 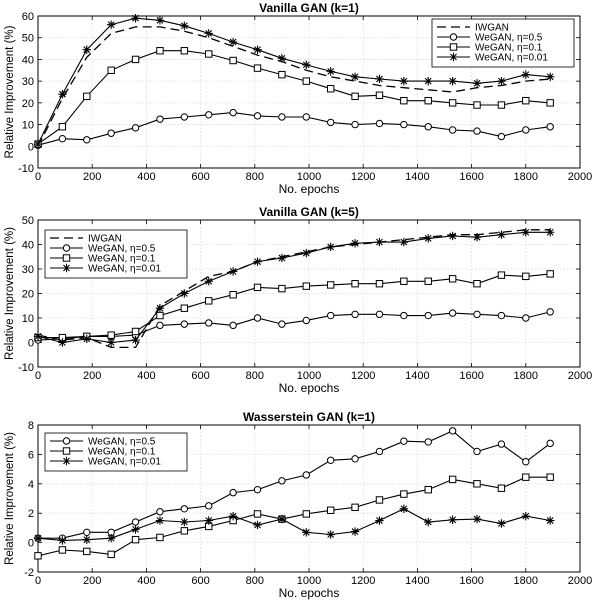 What do you see at coordinates (38, 581) in the screenshot?
I see `x-tick-label: 0` at bounding box center [38, 581].